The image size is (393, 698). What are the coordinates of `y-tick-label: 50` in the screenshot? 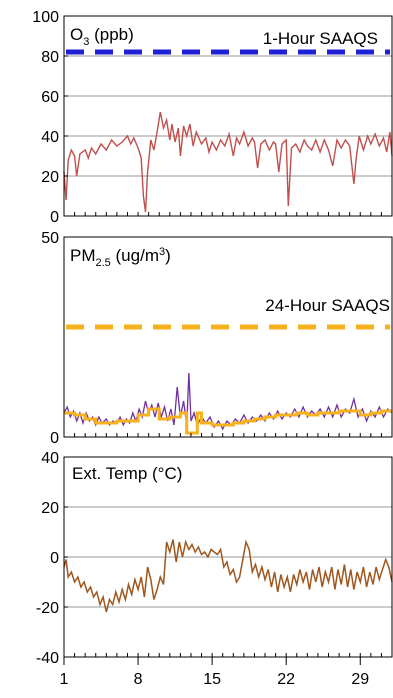 It's located at (50, 238).